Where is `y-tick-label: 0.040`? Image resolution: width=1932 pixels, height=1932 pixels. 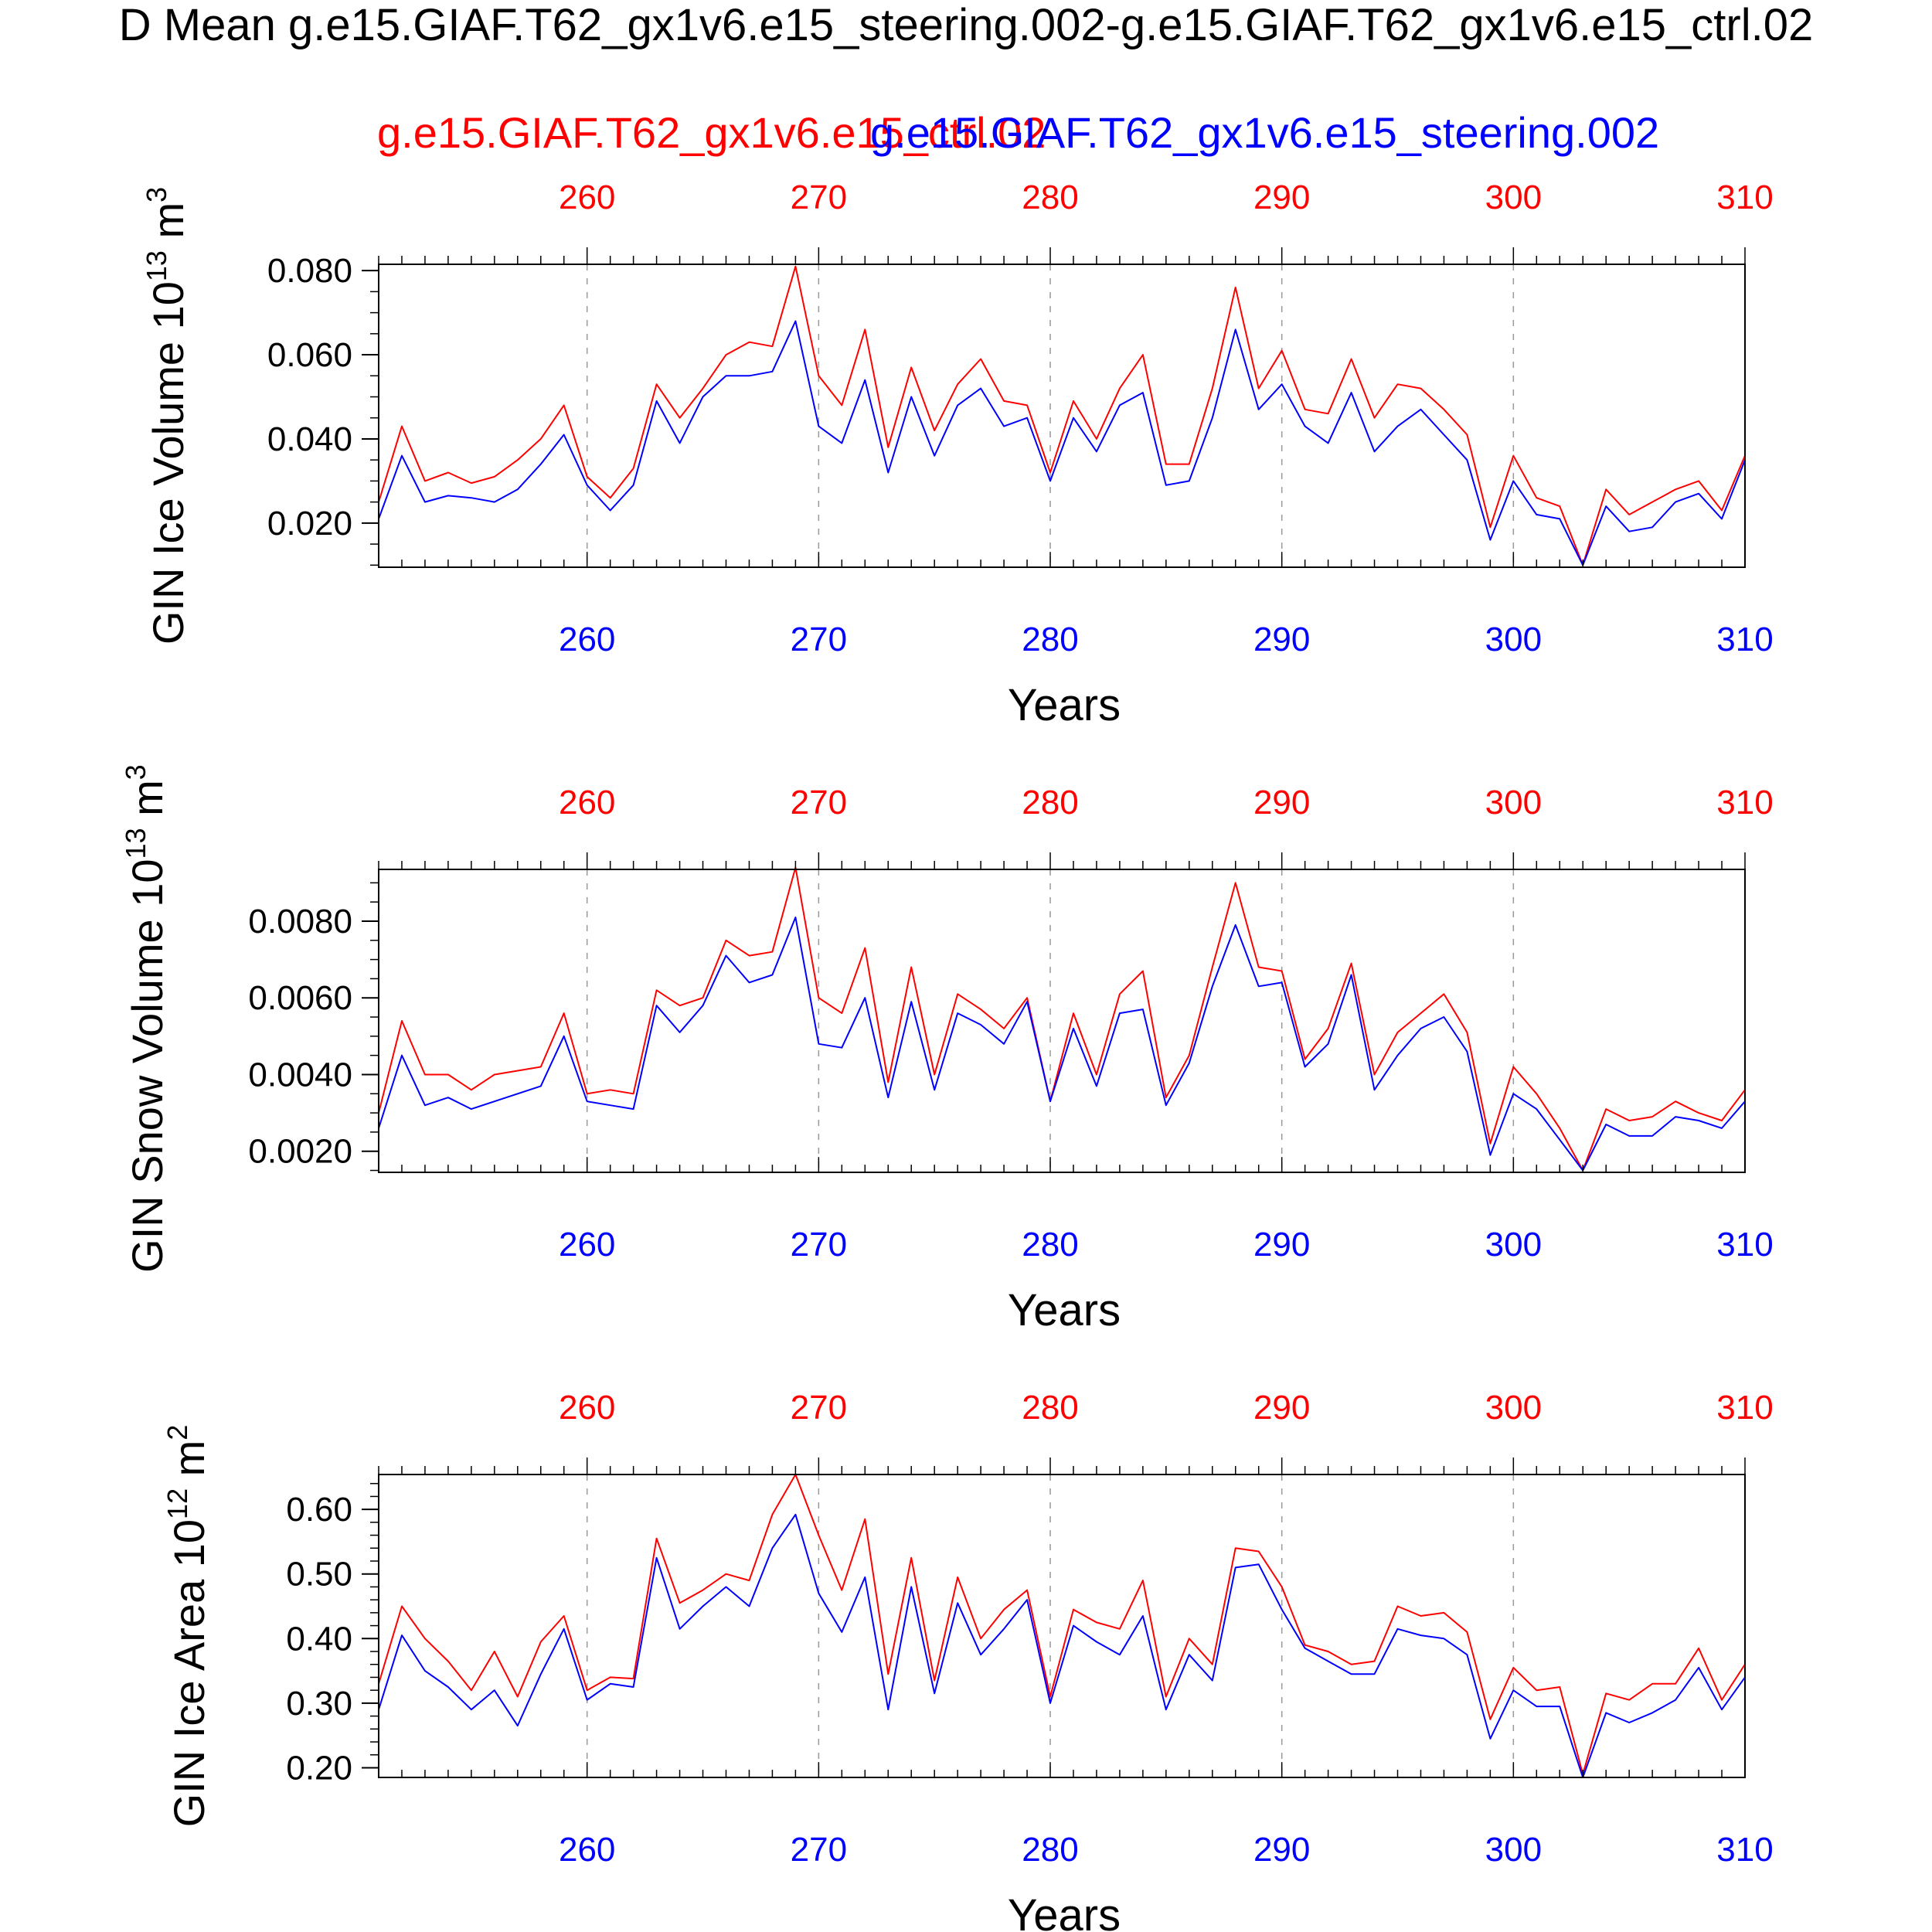
y-tick-label: 0.040 is located at coordinates (310, 439).